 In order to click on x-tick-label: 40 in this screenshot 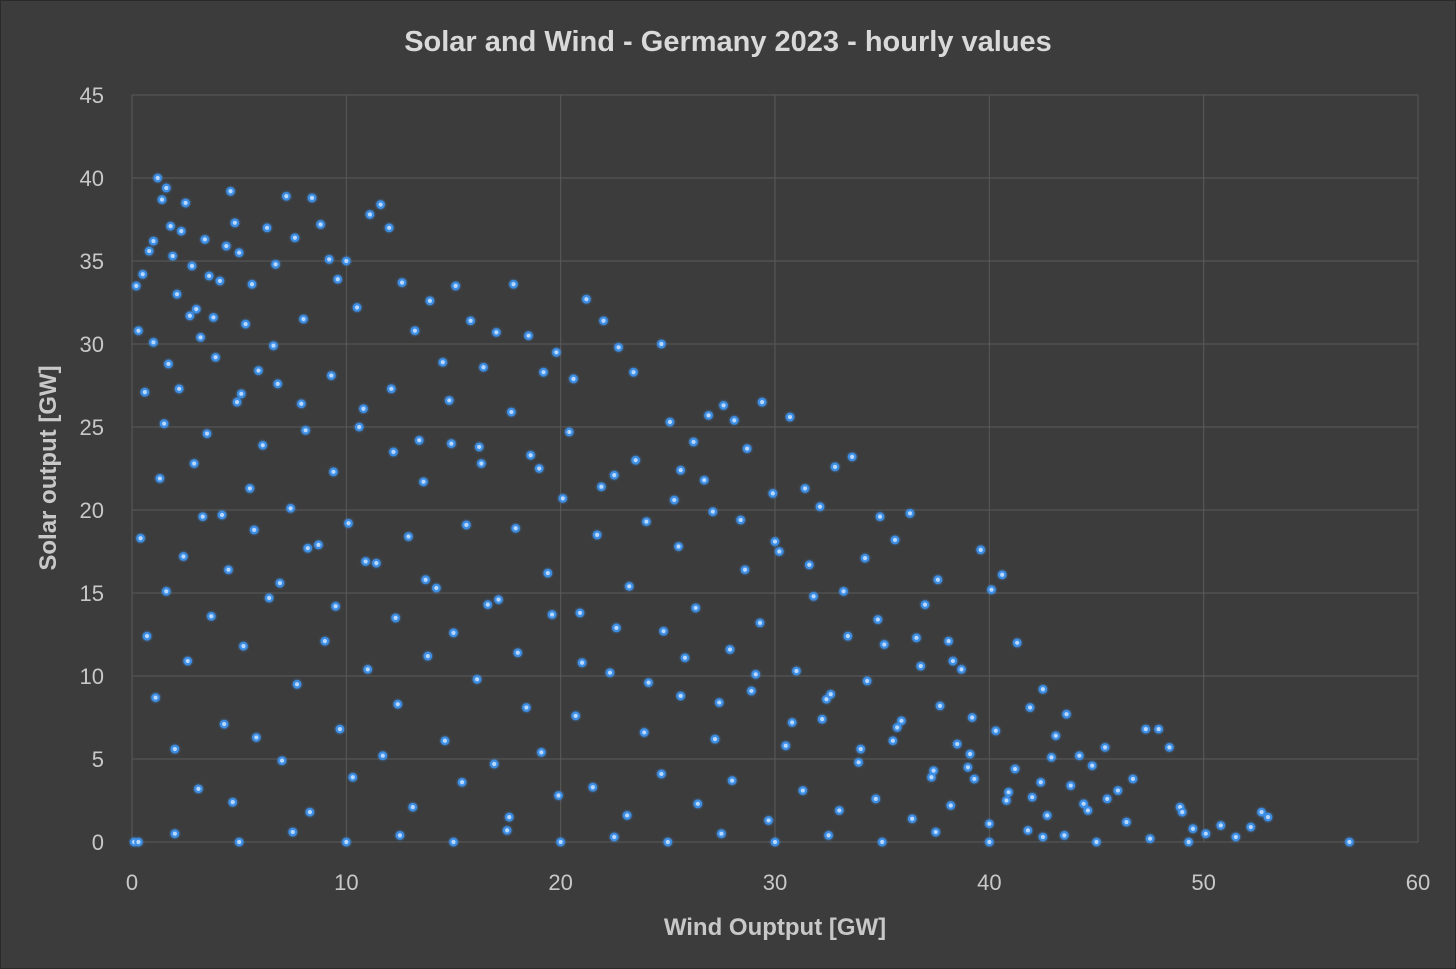, I will do `click(989, 882)`.